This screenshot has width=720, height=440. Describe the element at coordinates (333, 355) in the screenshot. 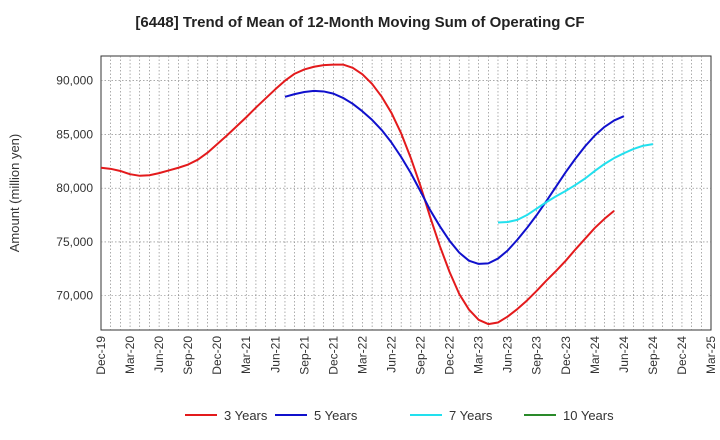

I see `x-tick-label: Dec-21` at that location.